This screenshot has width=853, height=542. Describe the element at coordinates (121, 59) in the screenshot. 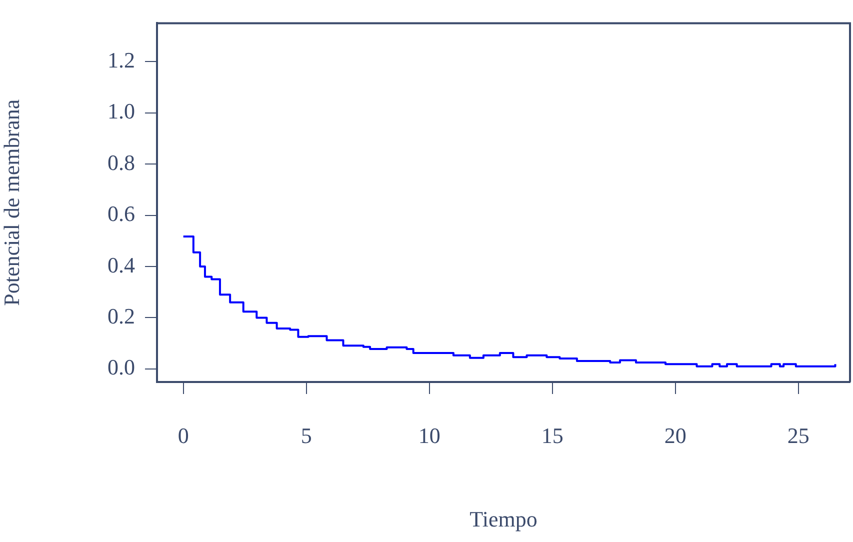

I see `y-tick-label: 1.2` at that location.